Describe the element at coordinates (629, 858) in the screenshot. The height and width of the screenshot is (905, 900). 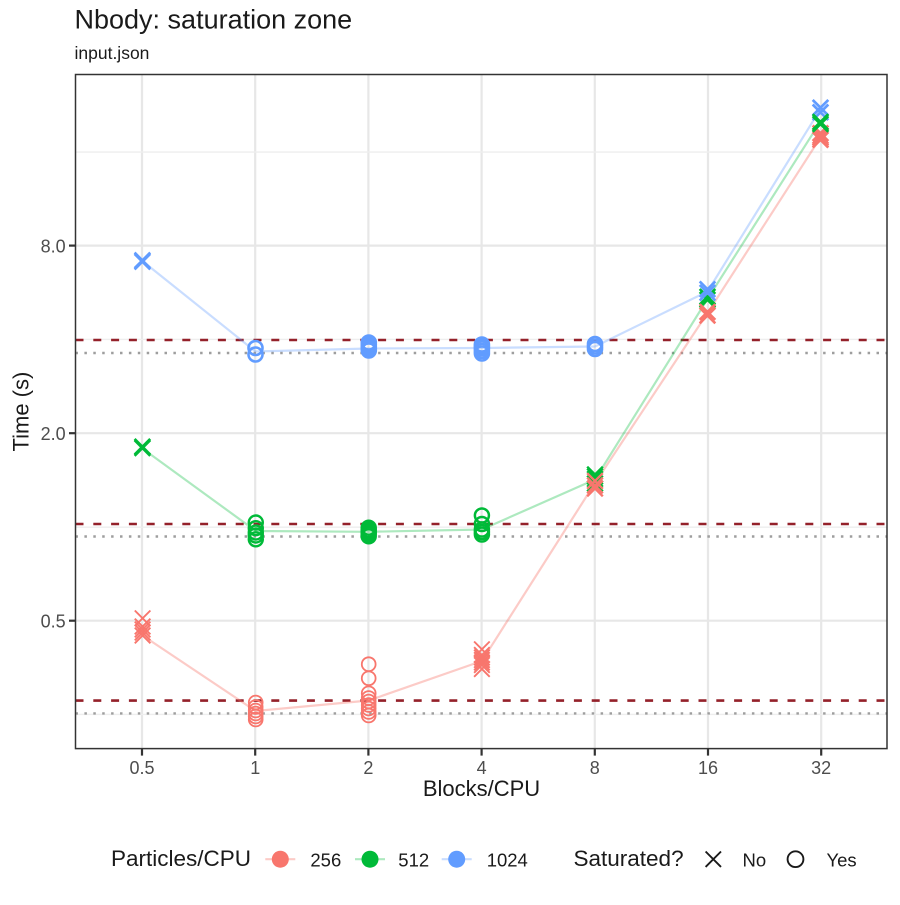
I see `svg-text: Saturated?` at that location.